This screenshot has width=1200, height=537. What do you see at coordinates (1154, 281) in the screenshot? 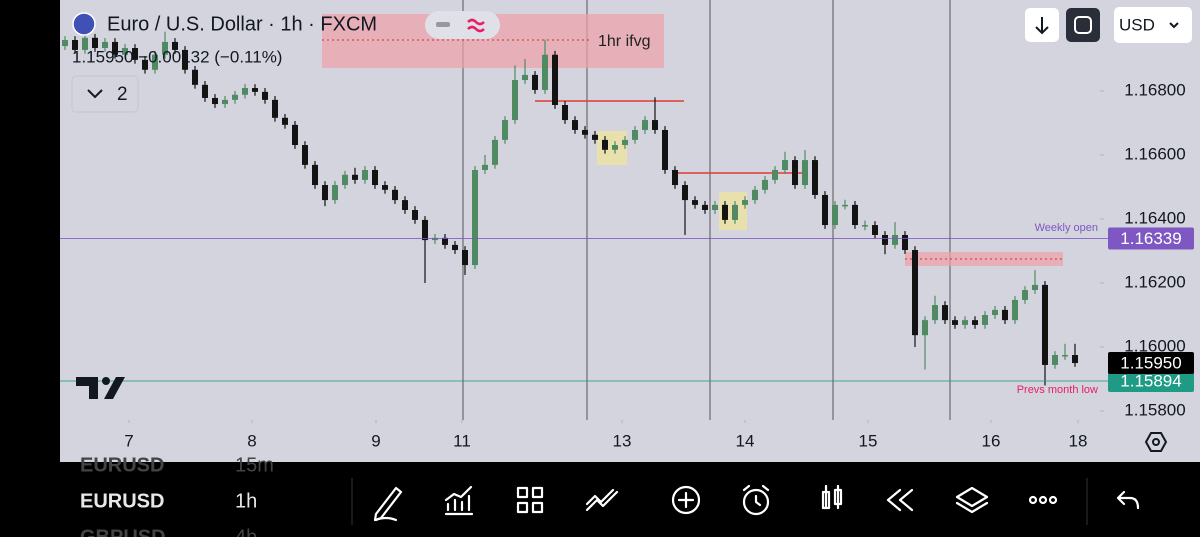
I see `y-tick-label: 1.16200` at bounding box center [1154, 281].